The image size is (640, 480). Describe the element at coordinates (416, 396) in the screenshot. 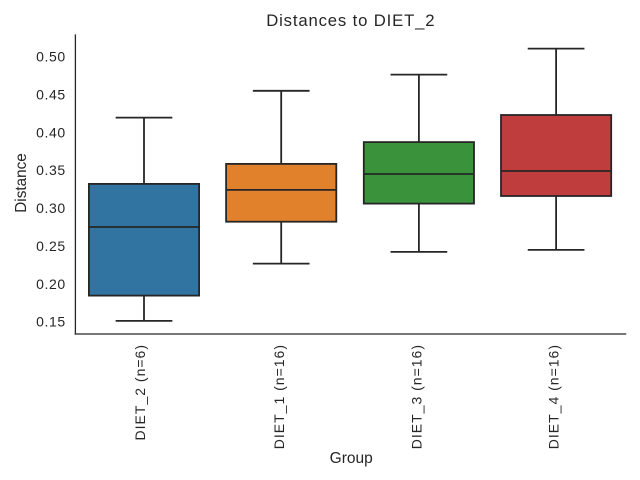

I see `svg-text: DIET_3 (n=16)` at that location.